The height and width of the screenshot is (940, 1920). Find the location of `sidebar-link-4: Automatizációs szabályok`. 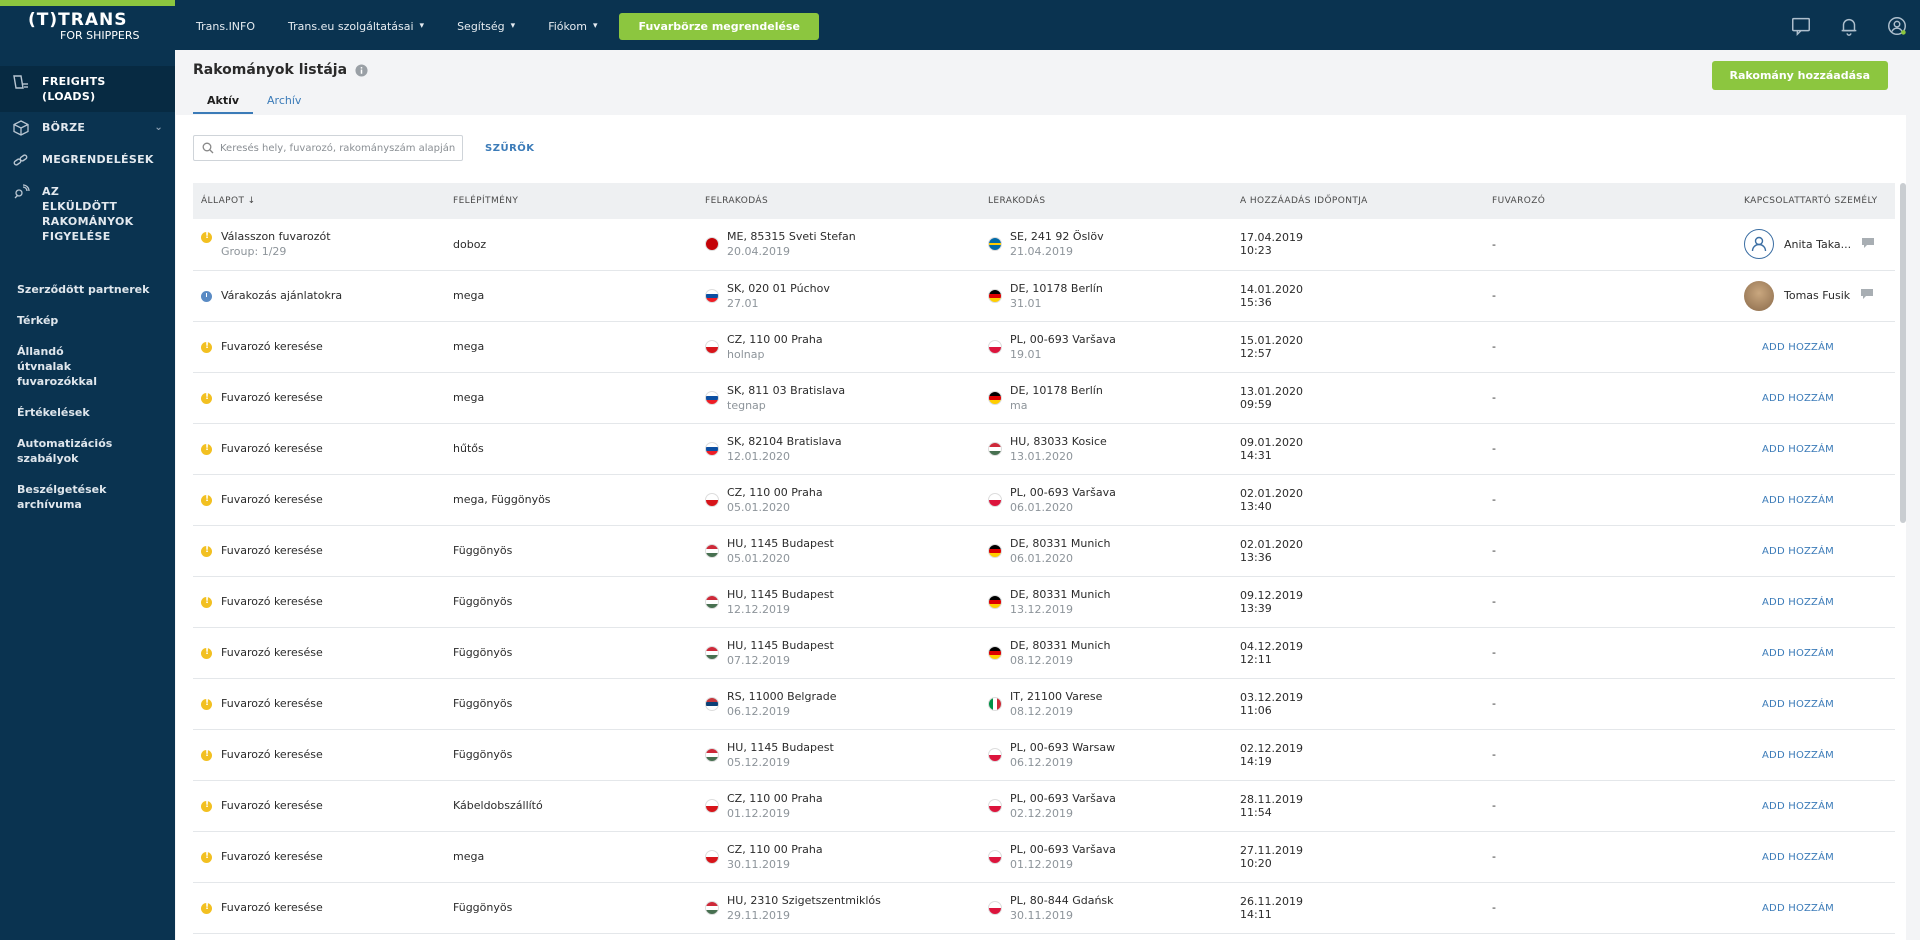

sidebar-link-4: Automatizációs szabályok is located at coordinates (65, 451).